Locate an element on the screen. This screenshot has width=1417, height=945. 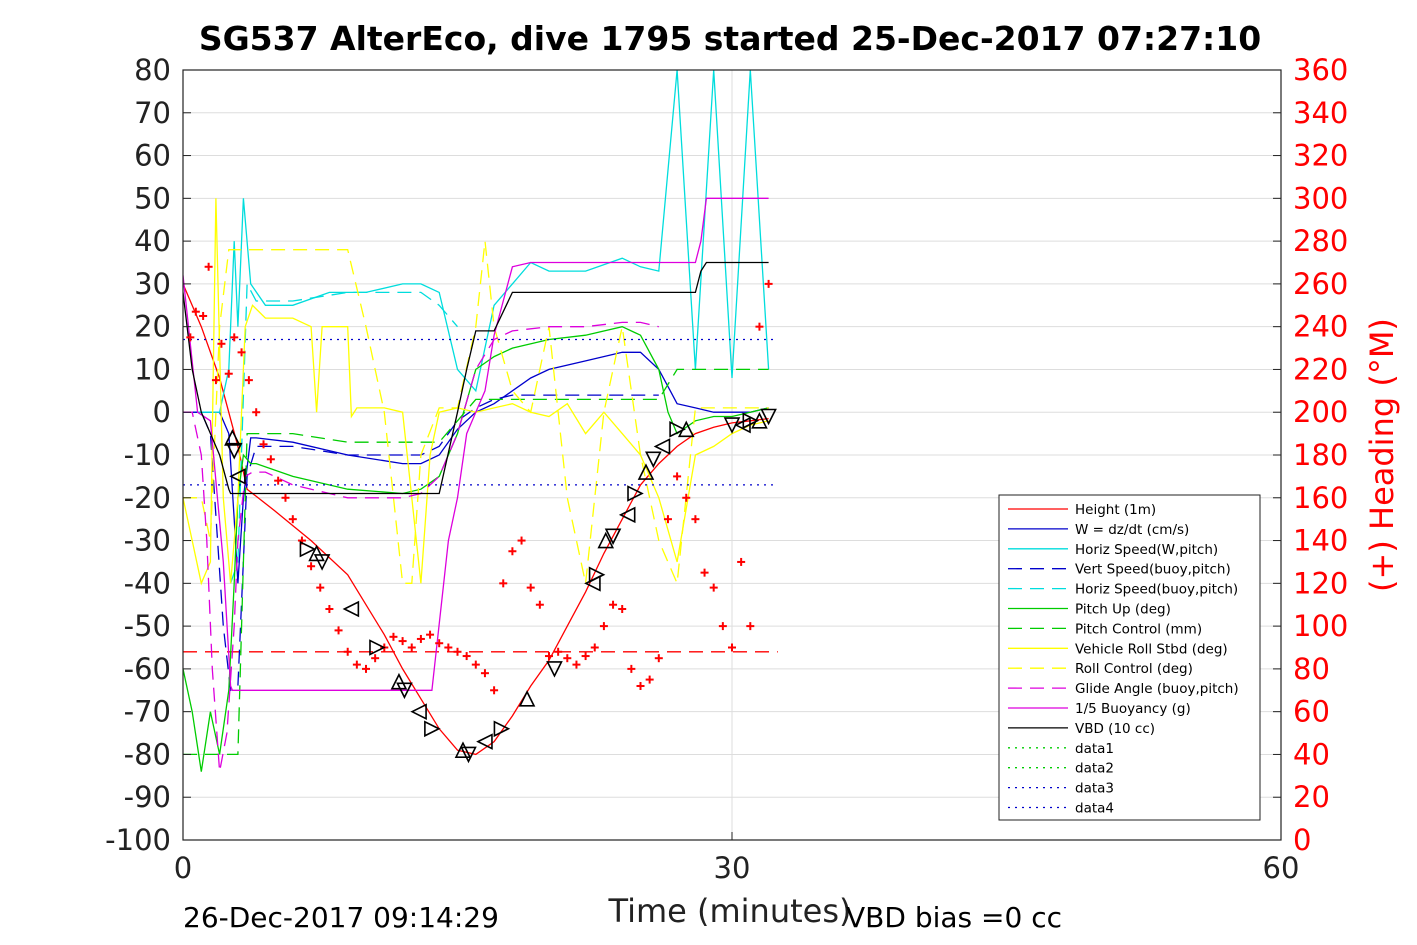
y-tick-label: -90 is located at coordinates (147, 797).